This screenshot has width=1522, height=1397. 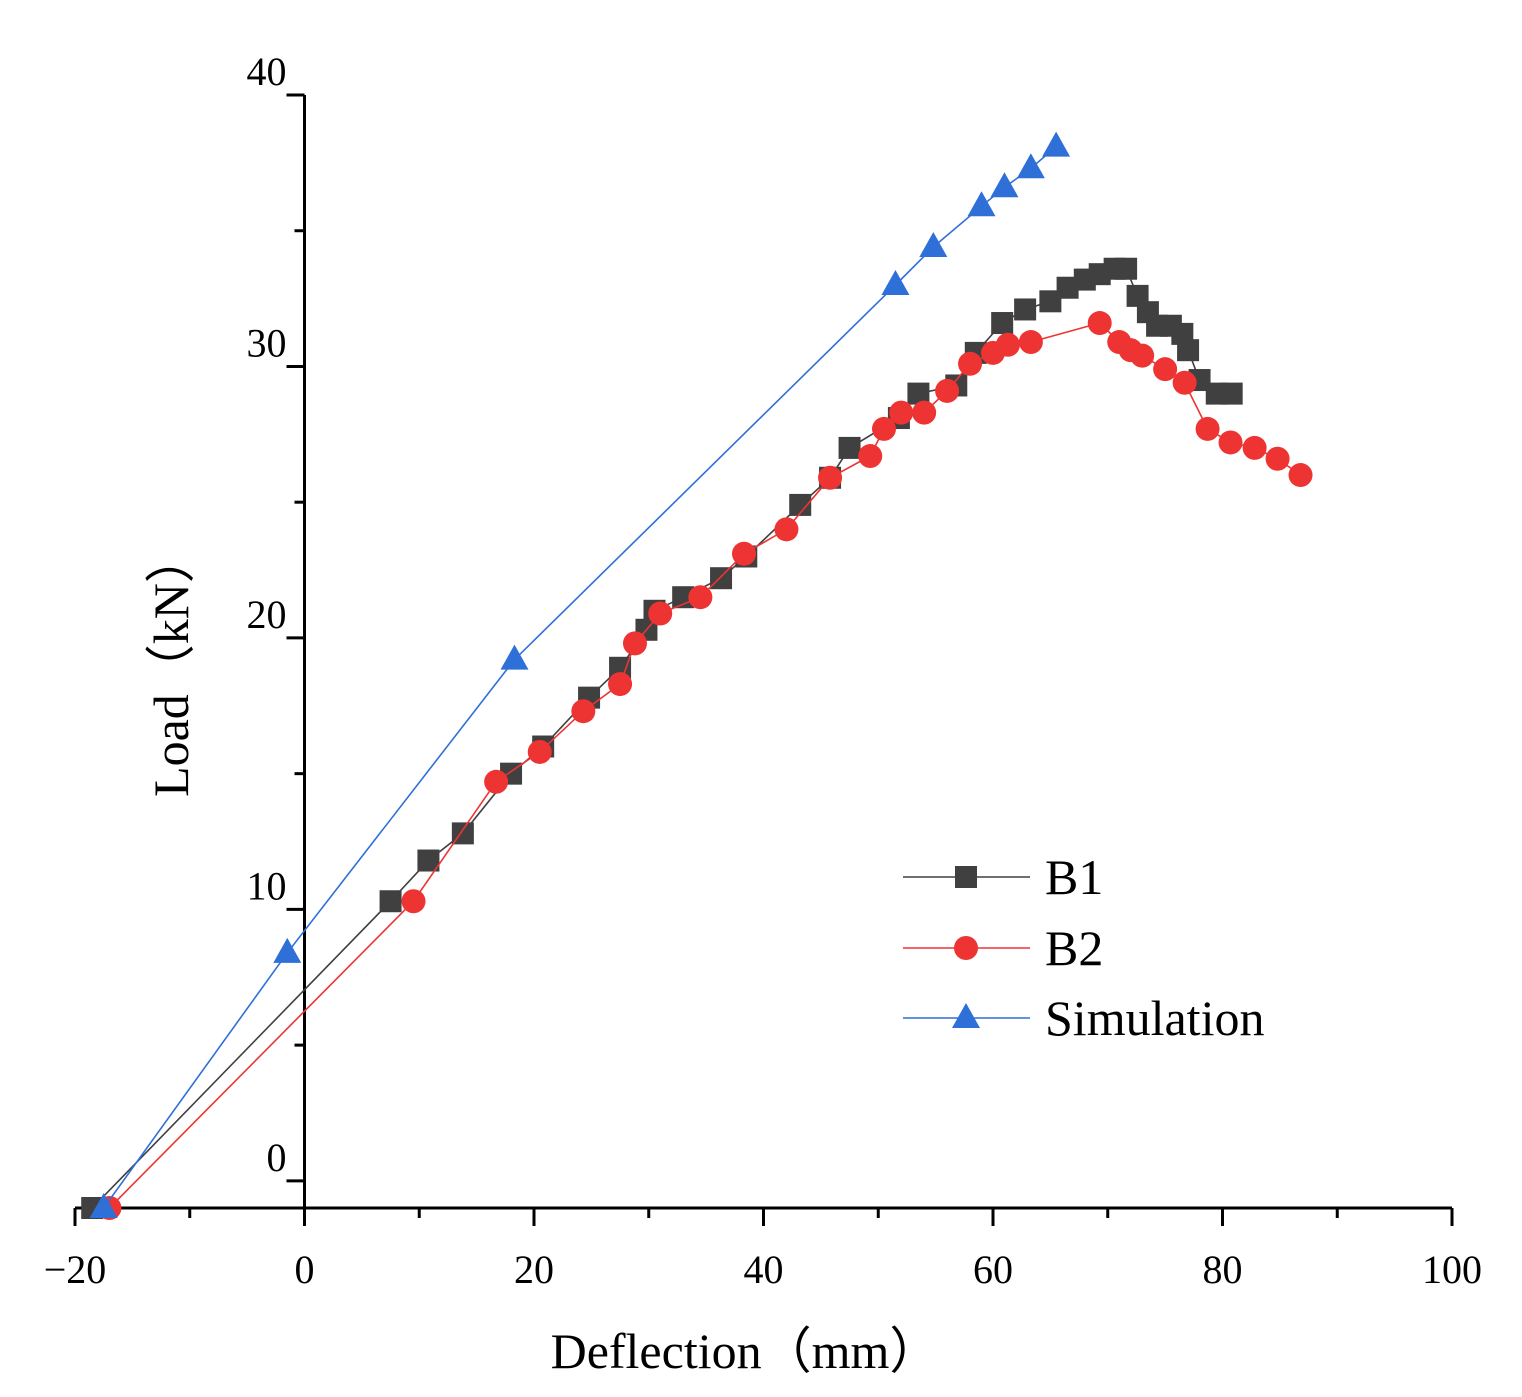 What do you see at coordinates (305, 1269) in the screenshot?
I see `x-tick-label: 0` at bounding box center [305, 1269].